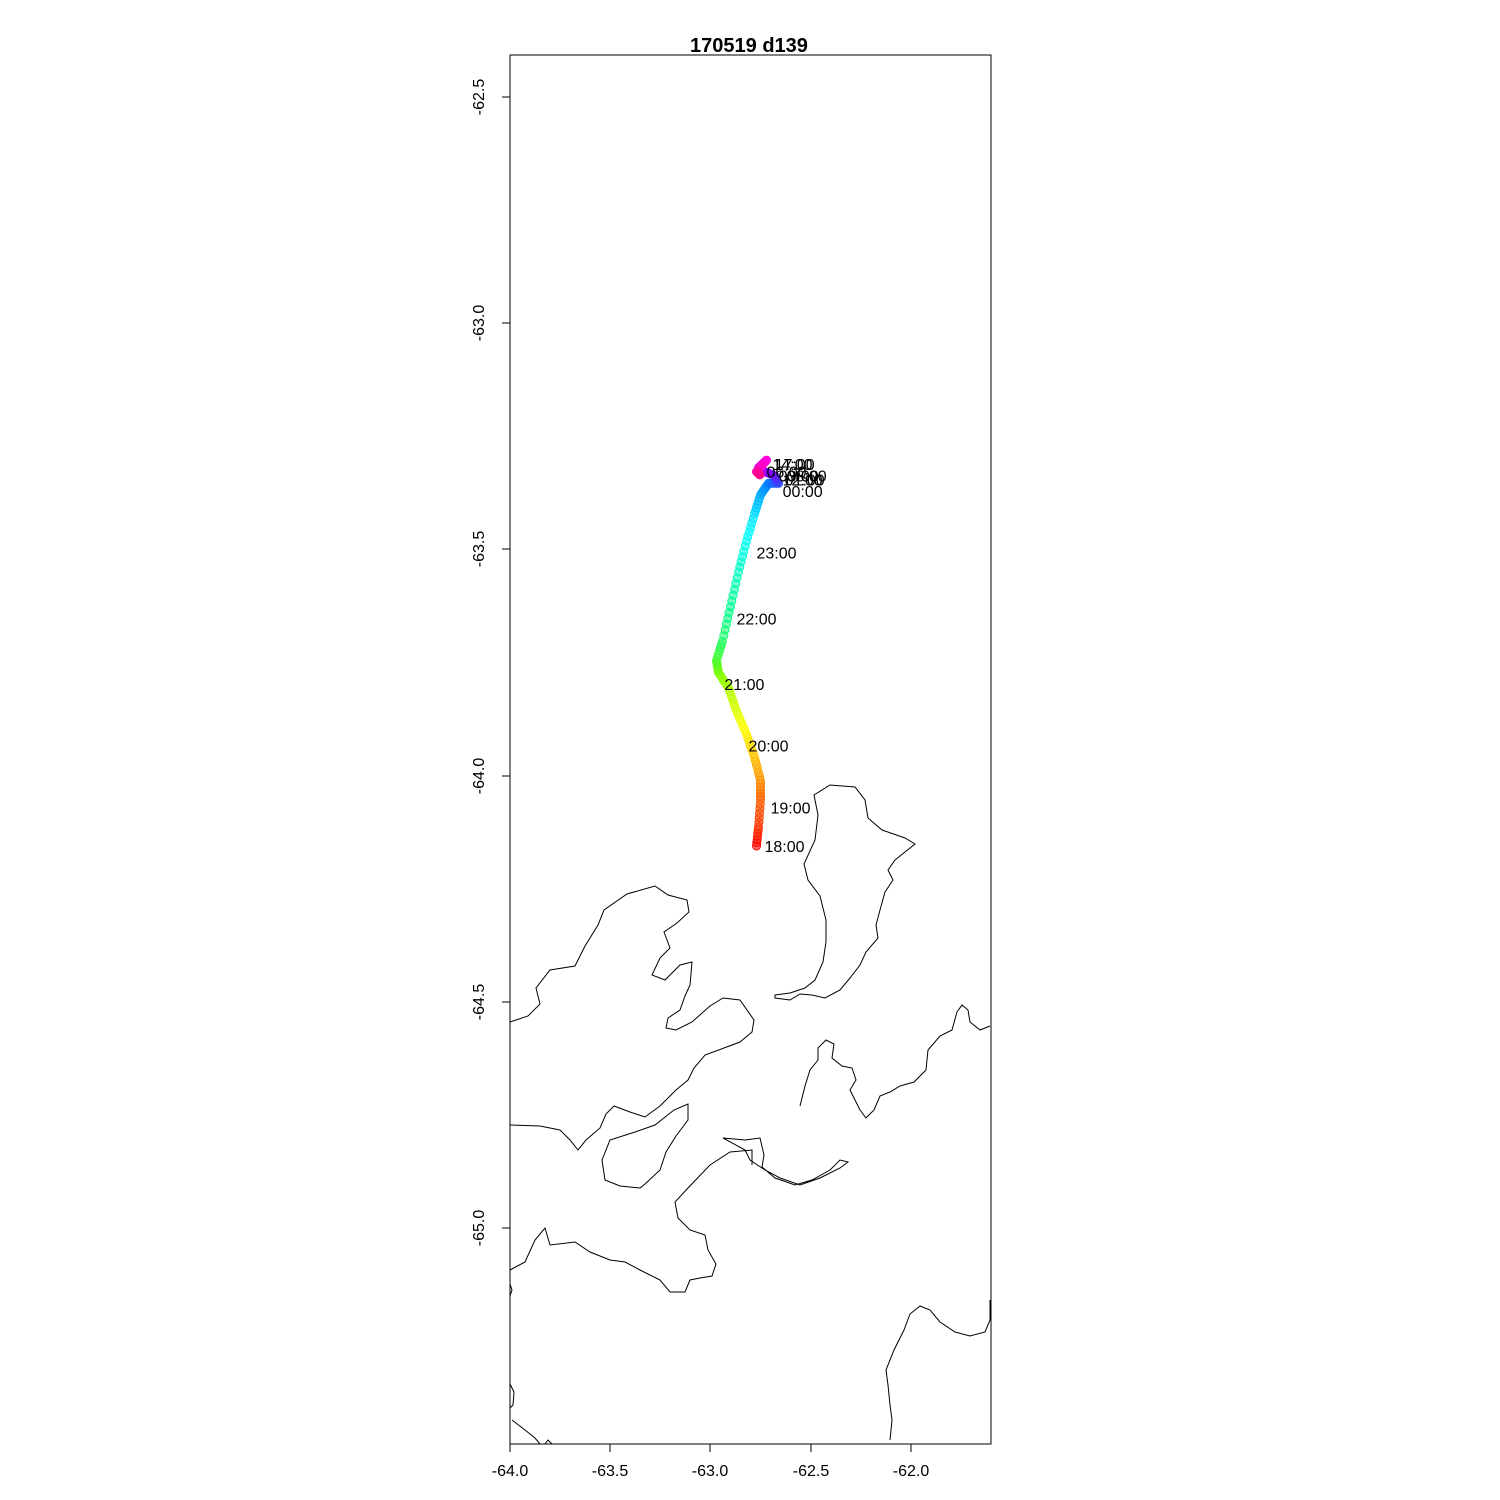 This screenshot has height=1500, width=1500. What do you see at coordinates (769, 747) in the screenshot?
I see `time-label: 20:00` at bounding box center [769, 747].